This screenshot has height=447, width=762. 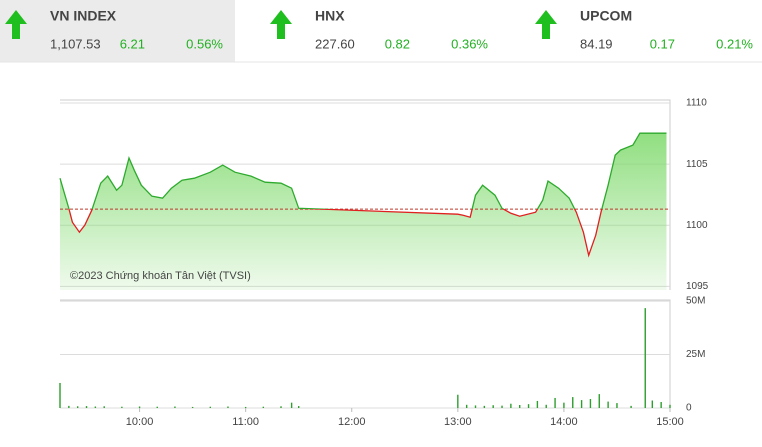 I want to click on active-tab-bg, so click(x=117, y=31).